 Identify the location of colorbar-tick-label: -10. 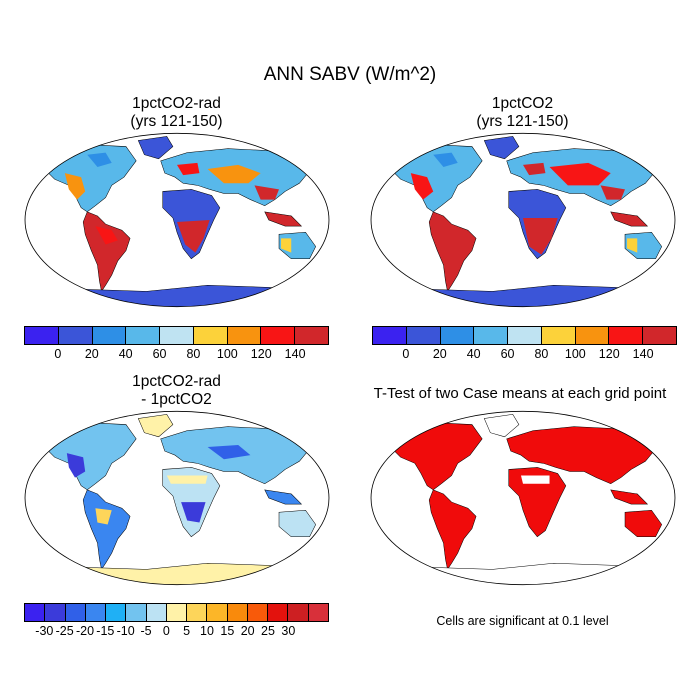
(125, 631).